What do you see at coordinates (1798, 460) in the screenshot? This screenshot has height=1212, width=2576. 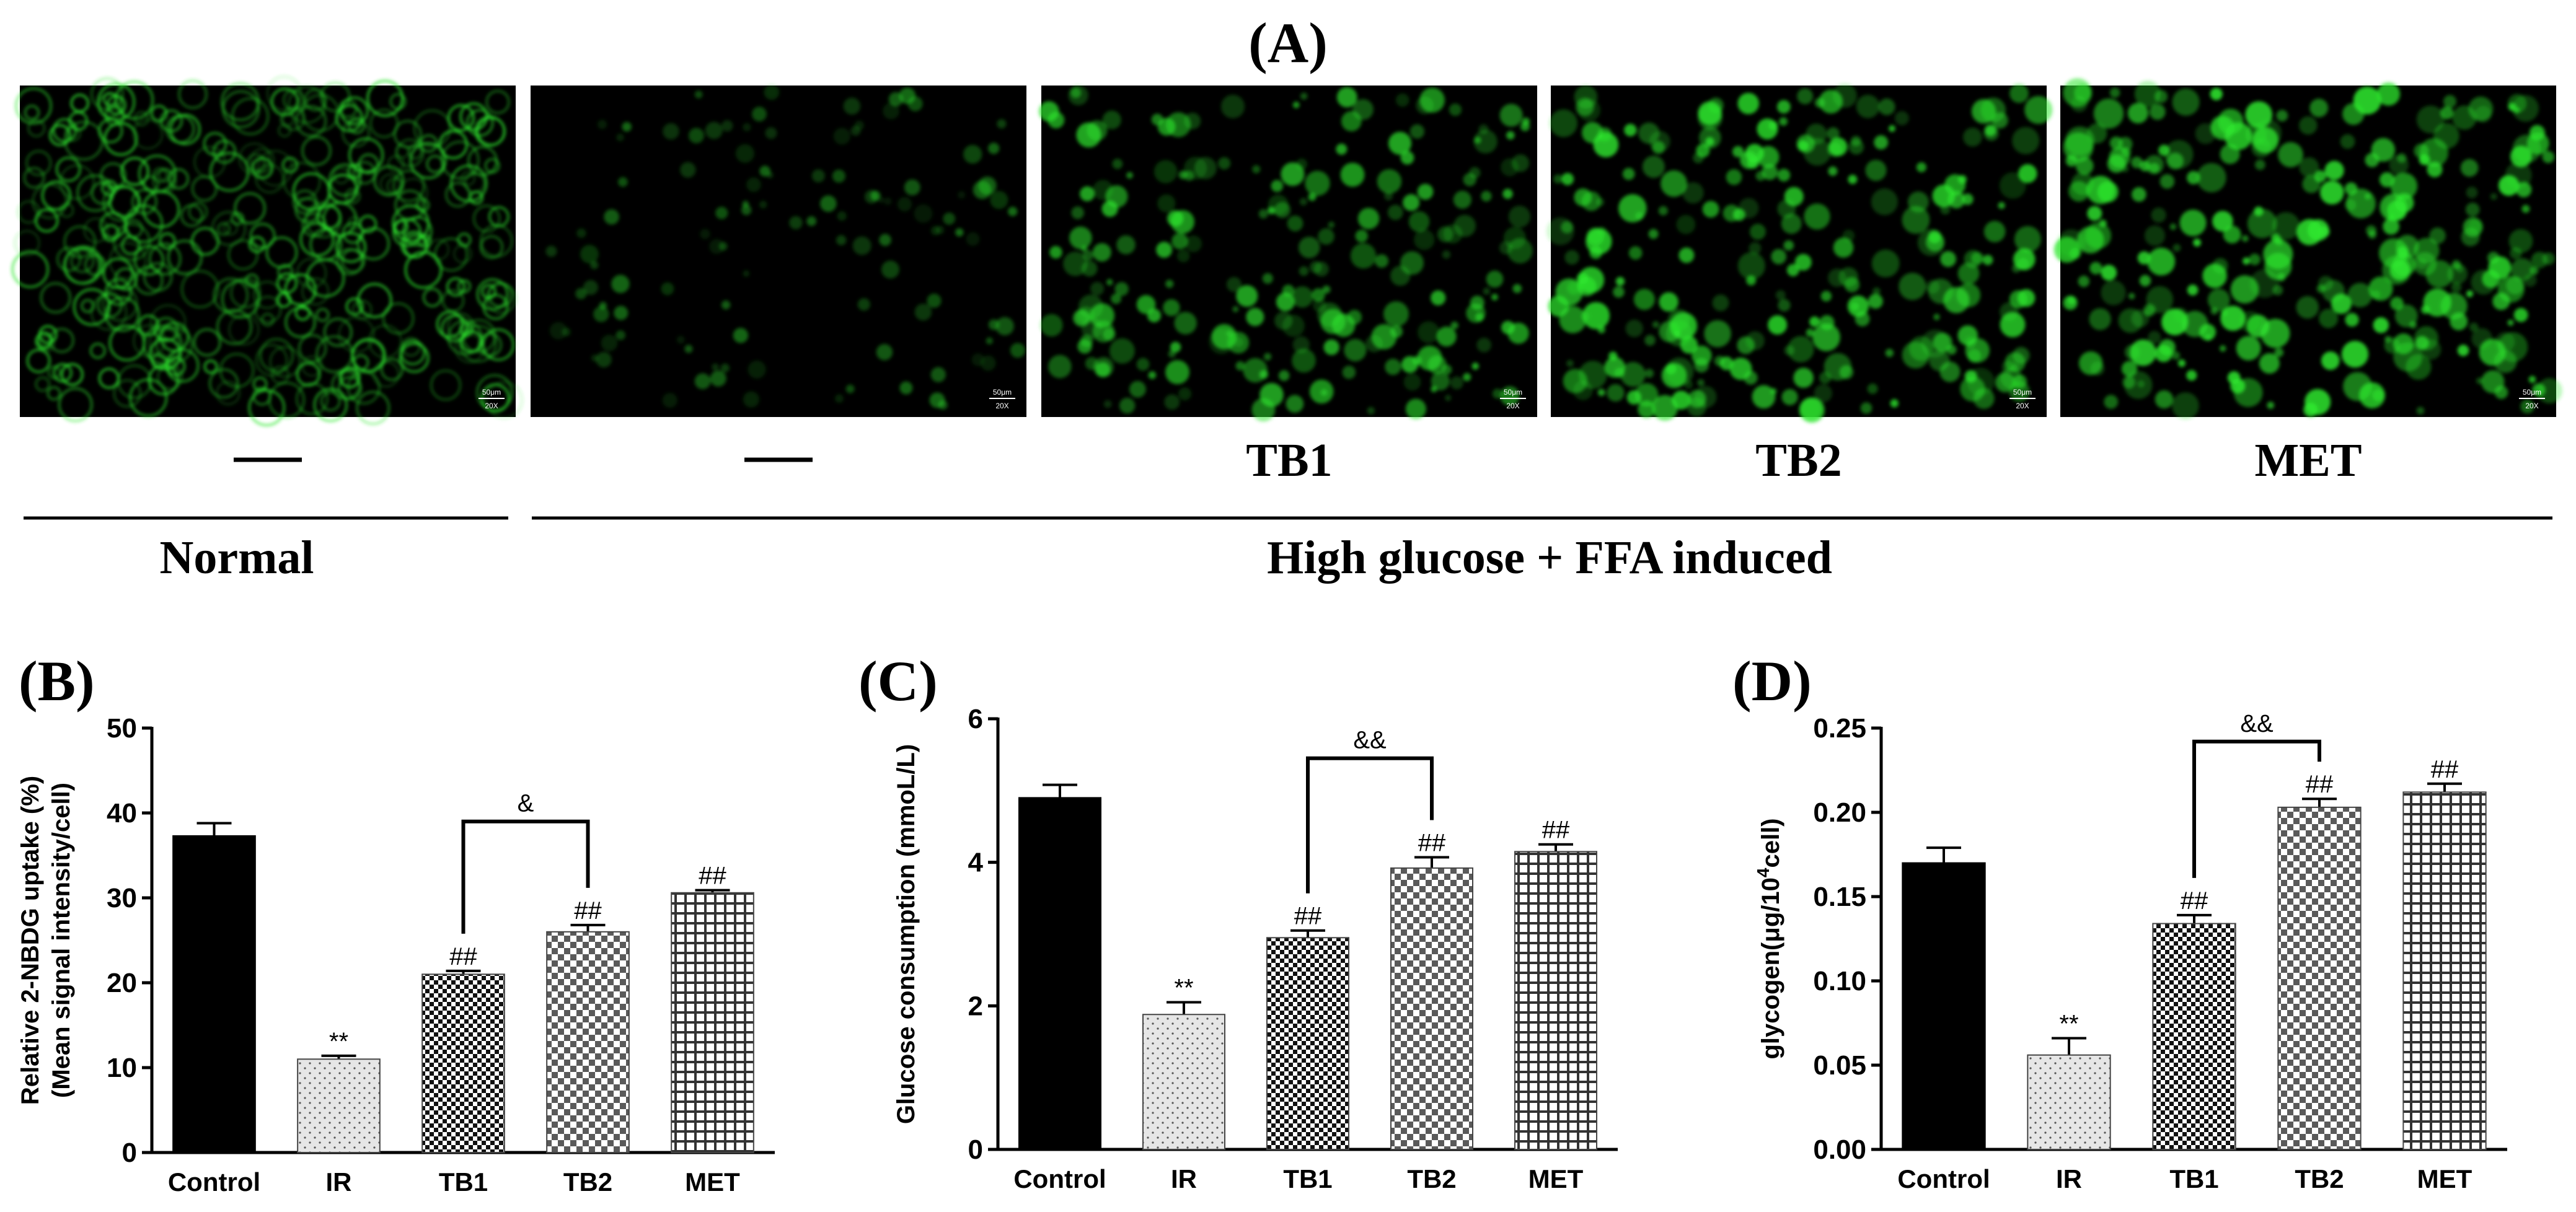 I see `image-label-tb2: TB2` at bounding box center [1798, 460].